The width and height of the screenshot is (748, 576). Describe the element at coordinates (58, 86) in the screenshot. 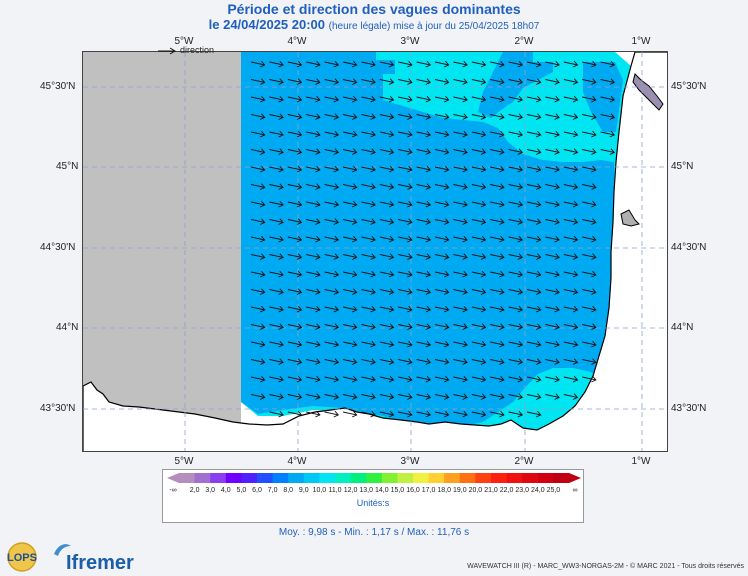

I see `lat-label-left: 45°30'N` at that location.